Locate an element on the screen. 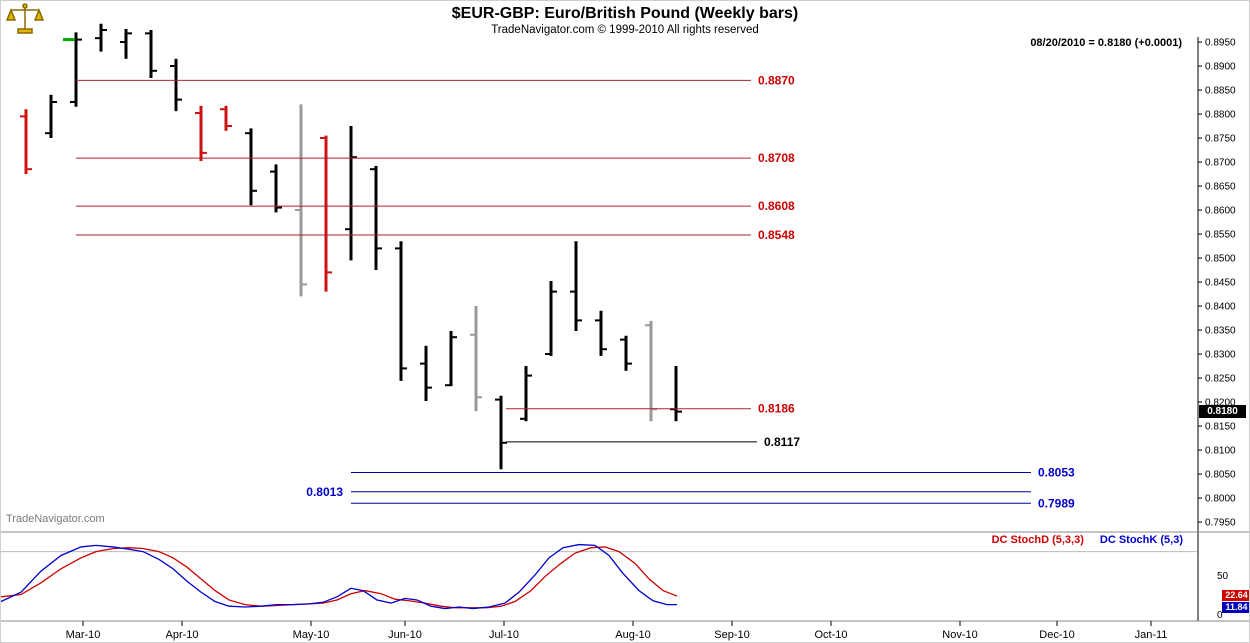  level-label: 0.8117 is located at coordinates (782, 442).